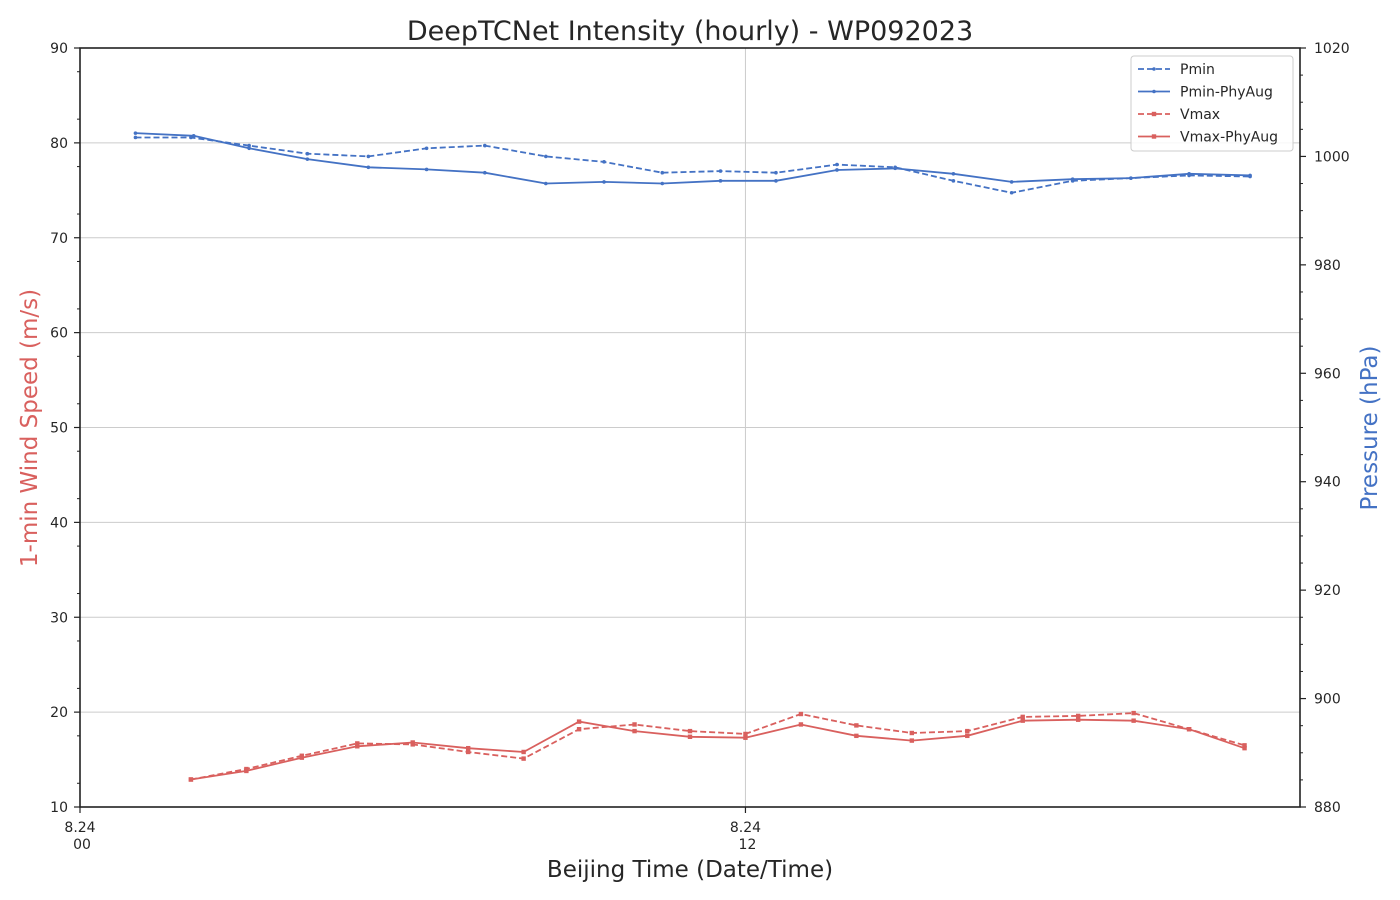 This screenshot has height=900, width=1400. I want to click on y-left-tick-label: 30, so click(59, 618).